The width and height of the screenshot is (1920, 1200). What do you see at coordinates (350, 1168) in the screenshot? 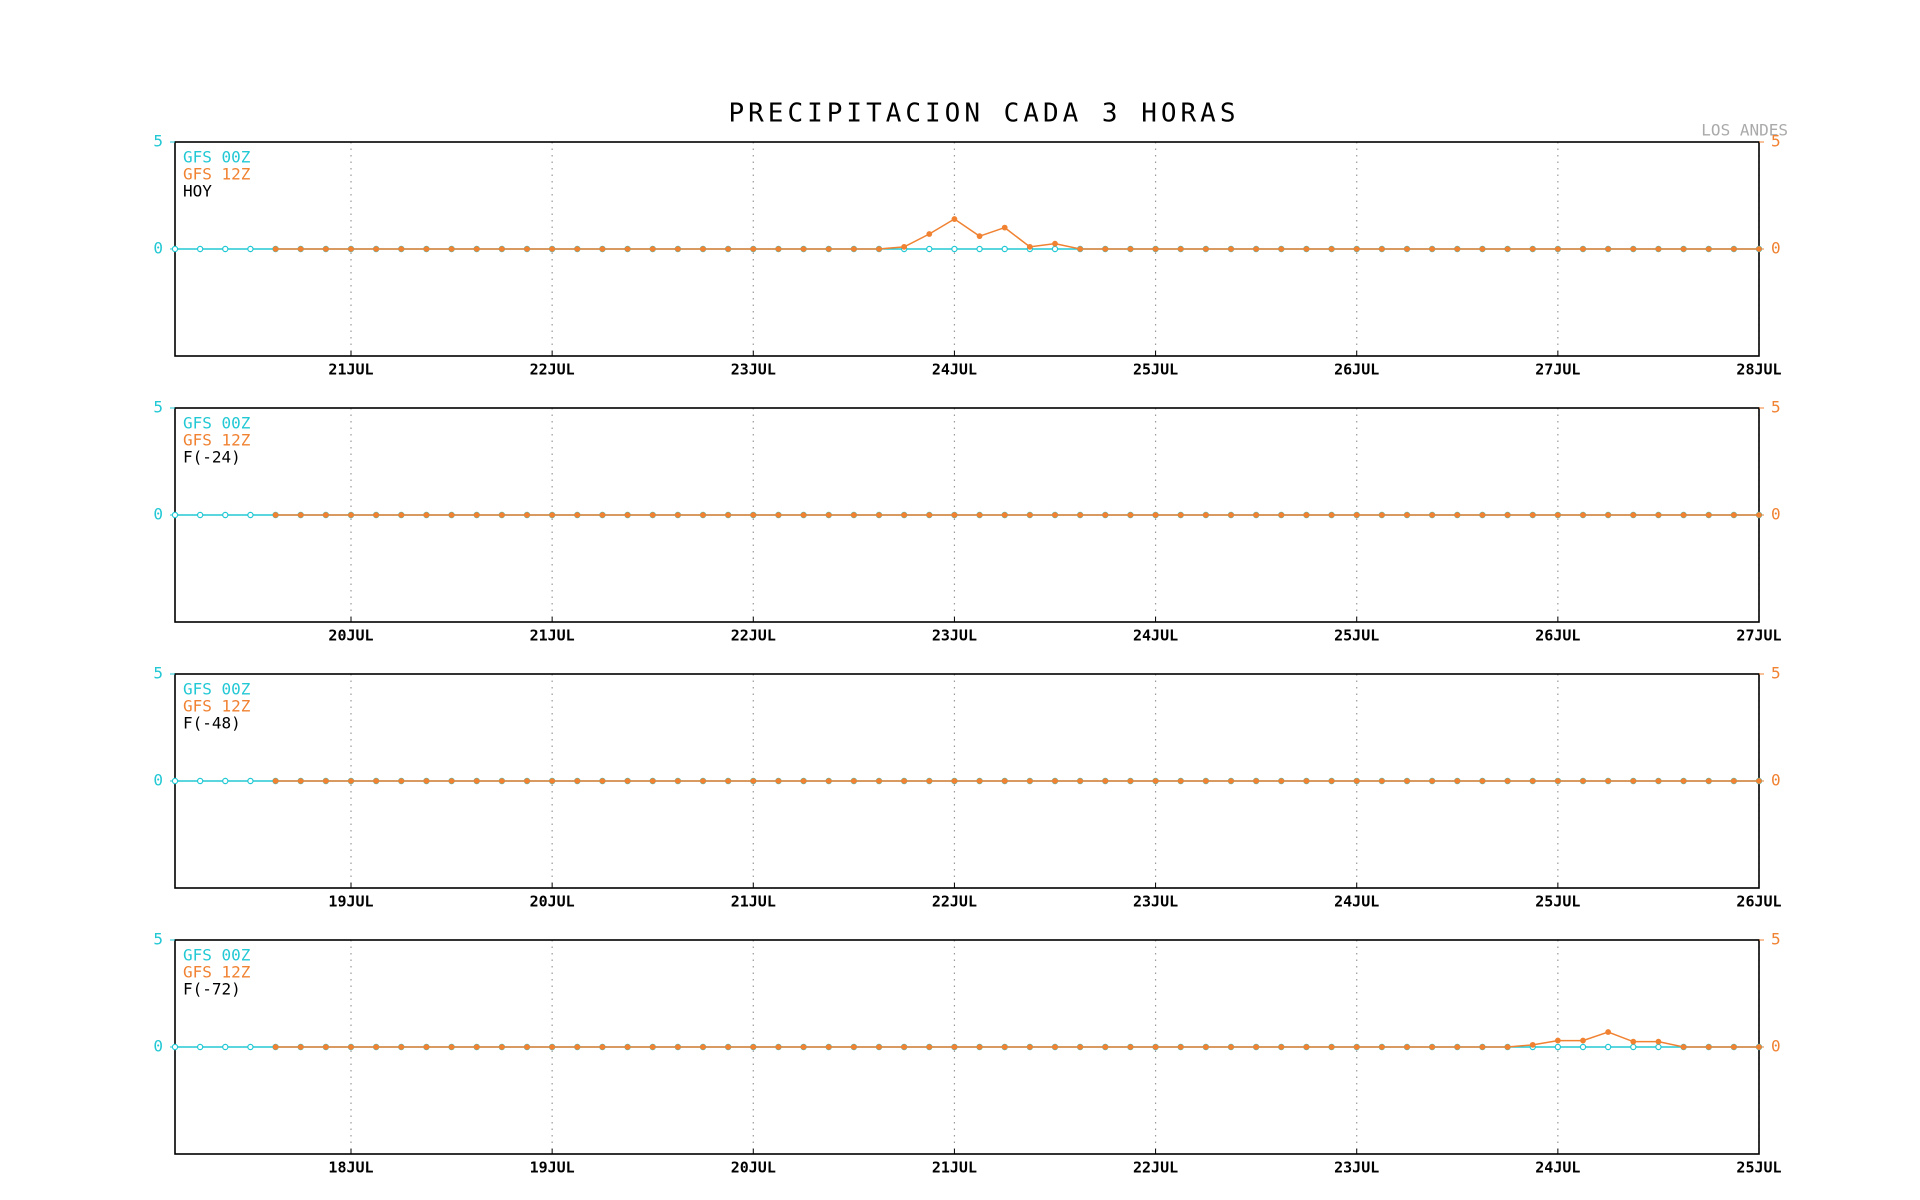
I see `x-tick-label: 18JUL` at bounding box center [350, 1168].